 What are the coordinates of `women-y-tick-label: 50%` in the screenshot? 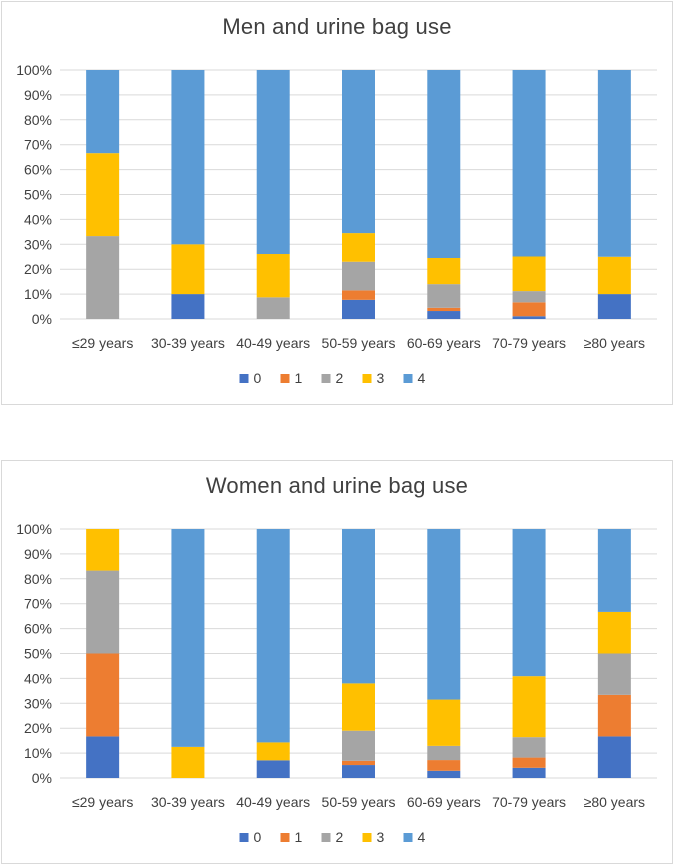 It's located at (38, 654).